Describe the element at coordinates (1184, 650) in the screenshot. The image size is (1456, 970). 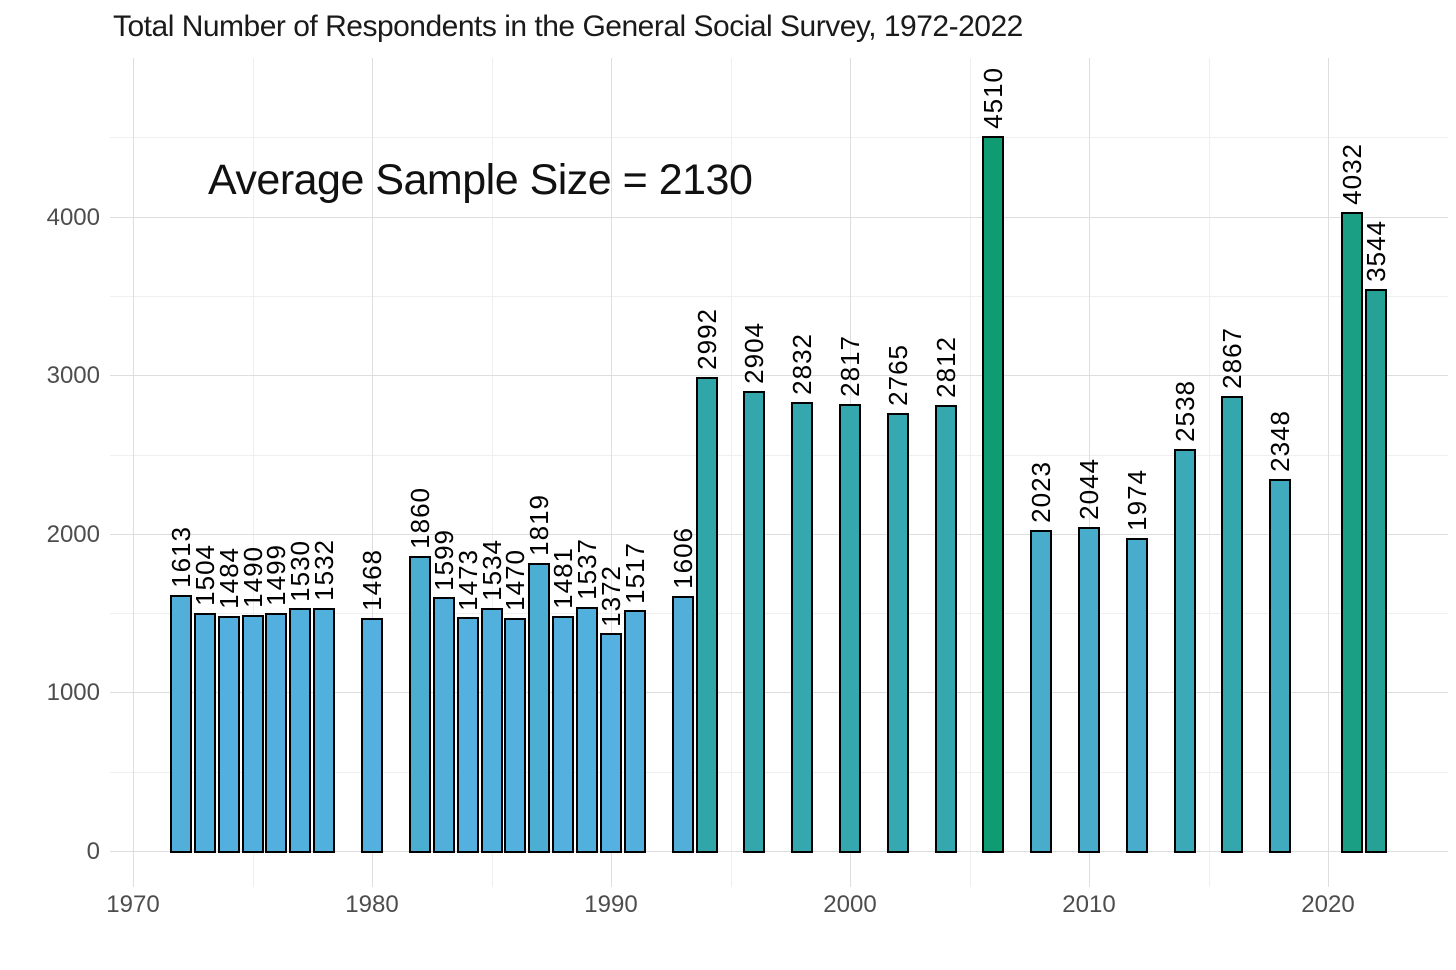
I see `bar-2014` at that location.